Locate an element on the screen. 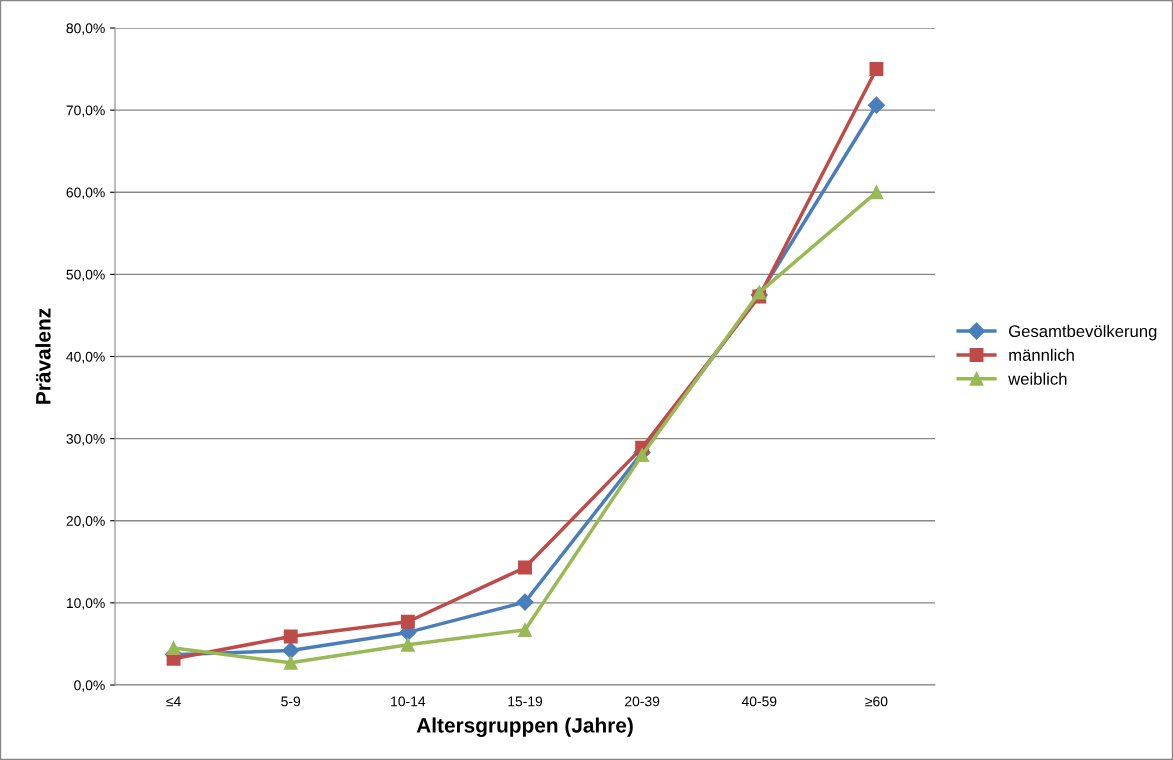 This screenshot has height=760, width=1173. x-tick-label: 40-59 is located at coordinates (759, 701).